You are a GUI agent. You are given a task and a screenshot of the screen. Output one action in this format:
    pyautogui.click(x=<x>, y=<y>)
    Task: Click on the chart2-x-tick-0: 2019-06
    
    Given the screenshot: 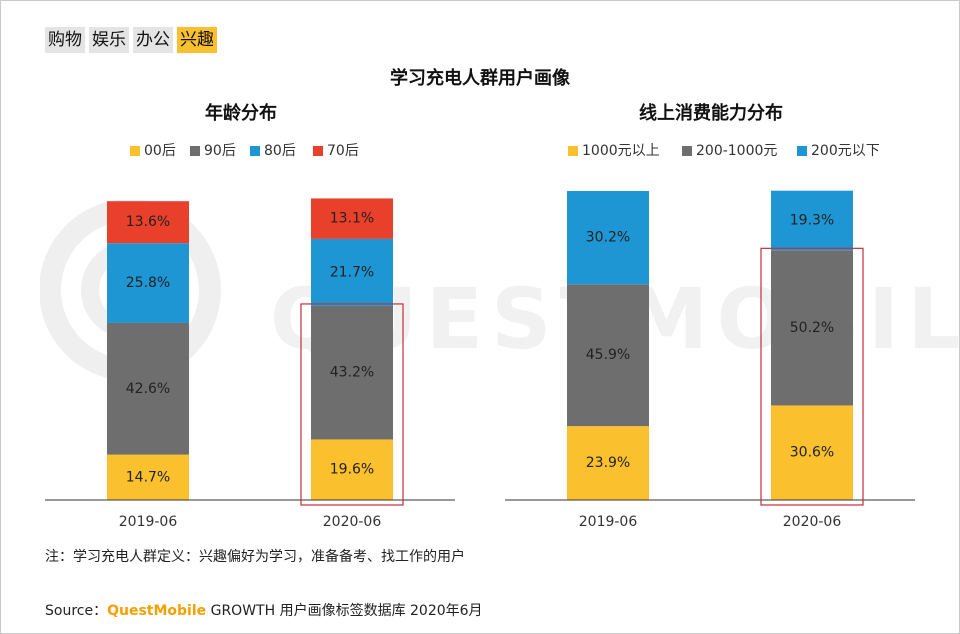 What is the action you would take?
    pyautogui.click(x=608, y=522)
    